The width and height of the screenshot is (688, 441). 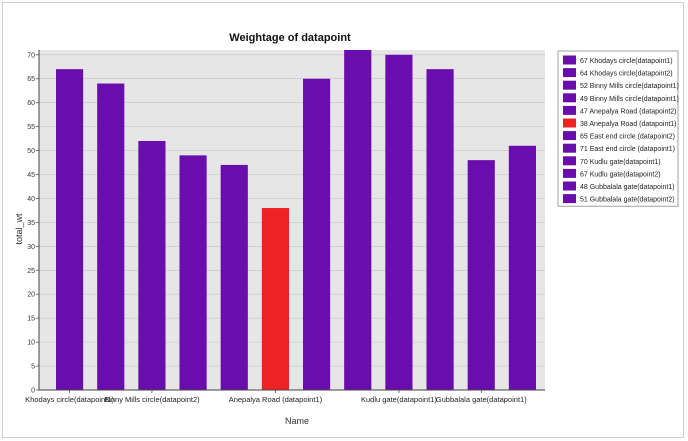 What do you see at coordinates (276, 399) in the screenshot?
I see `x-category-label: Anepalya Road (datapoint1)` at bounding box center [276, 399].